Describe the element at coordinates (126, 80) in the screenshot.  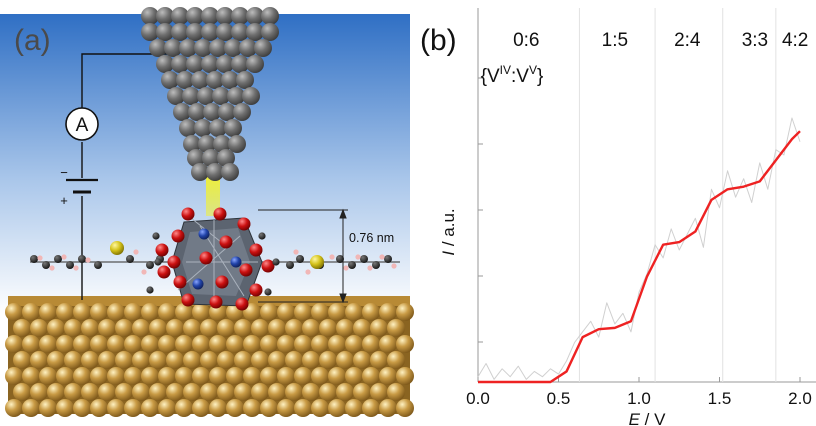
I see `circuit-wire-top` at that location.